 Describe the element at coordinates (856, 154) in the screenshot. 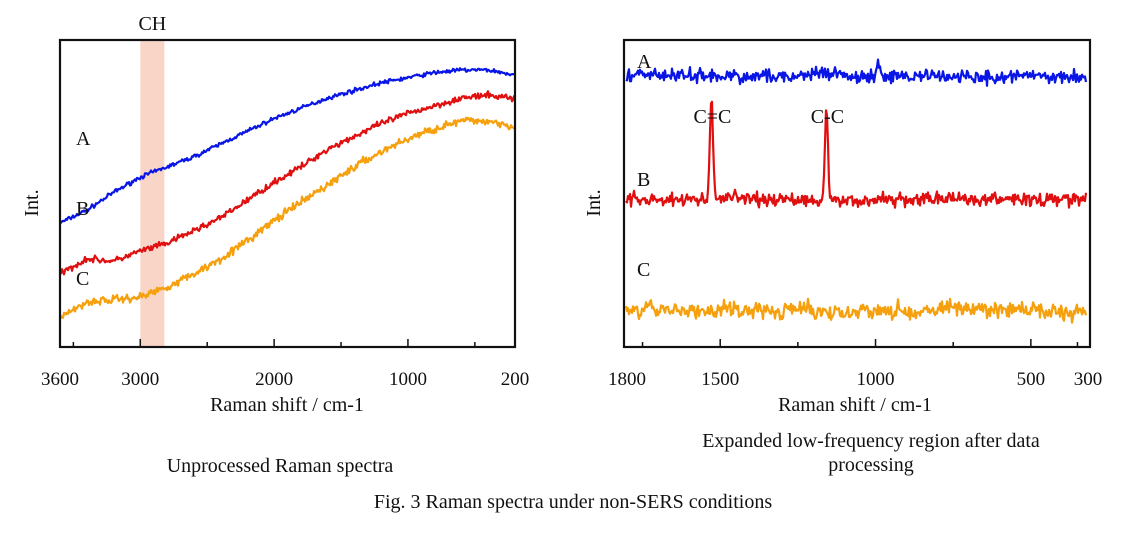

I see `right-series-line-b` at that location.